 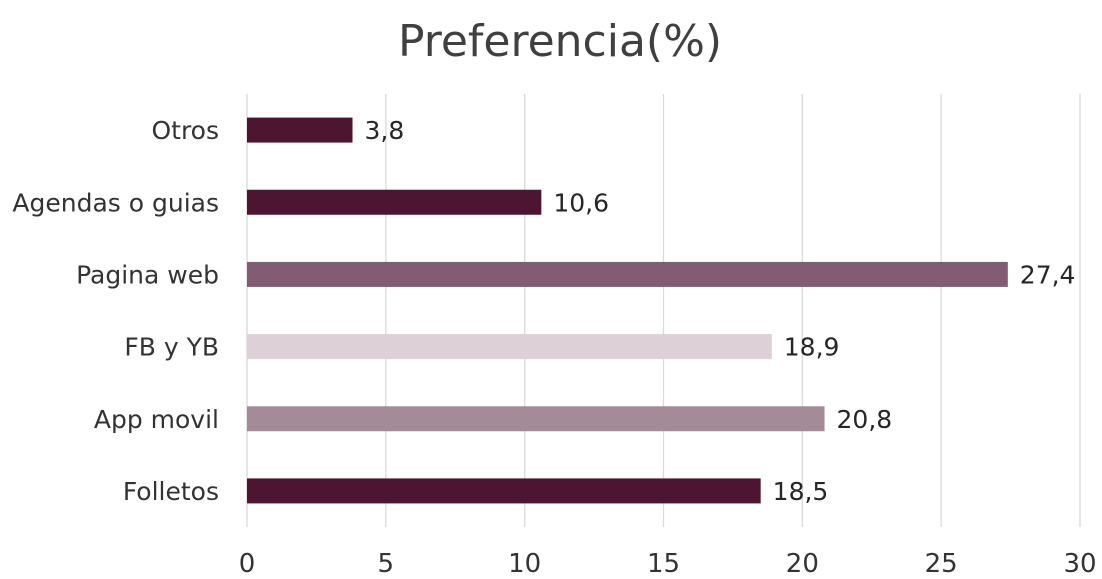 I want to click on data-label: 10,6, so click(x=581, y=202).